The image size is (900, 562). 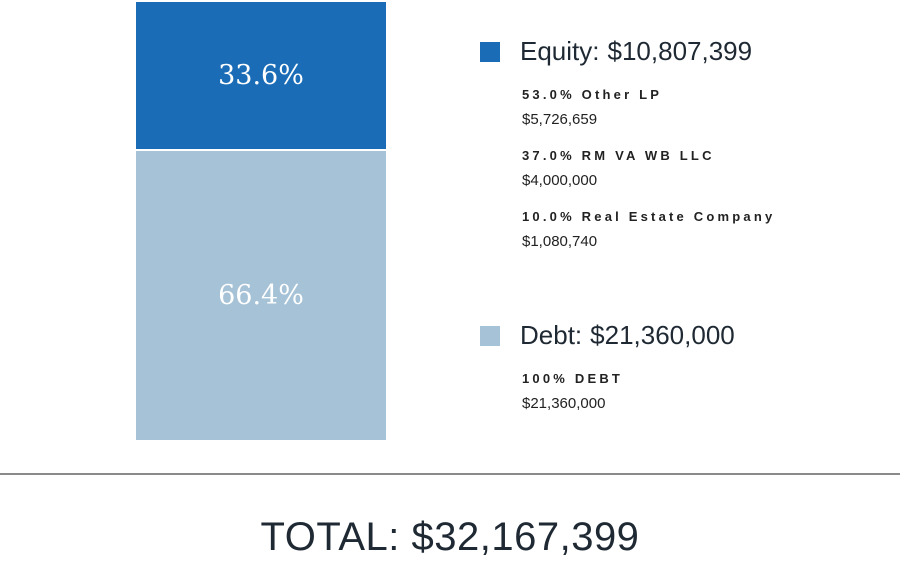 What do you see at coordinates (706, 168) in the screenshot?
I see `breakdown-item-rm-va-wb: 37.0% RM VA WB LLC $4,000,000` at bounding box center [706, 168].